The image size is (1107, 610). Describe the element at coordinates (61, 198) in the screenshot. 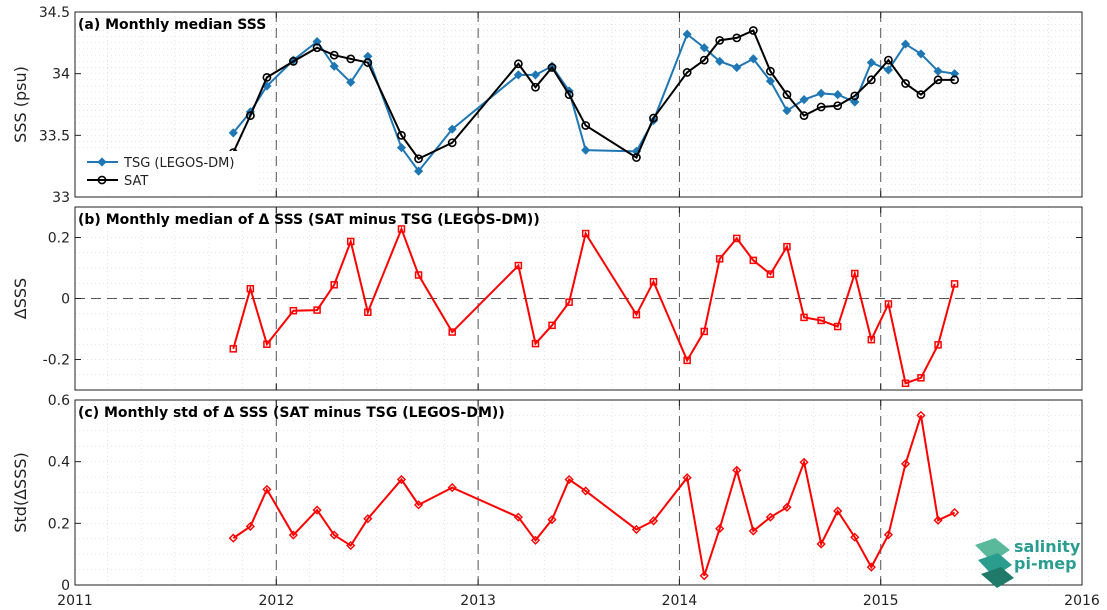

I see `y-tick-label: 33` at that location.